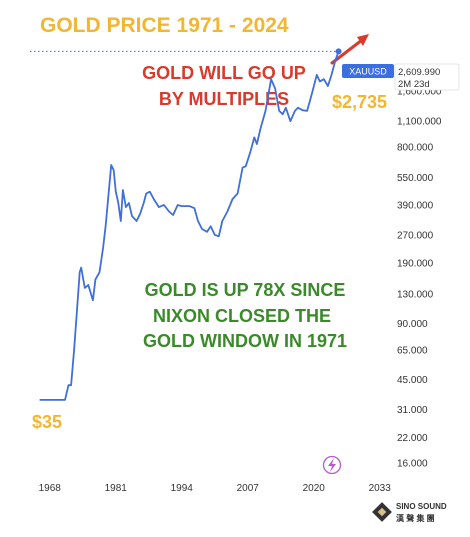 Image resolution: width=470 pixels, height=537 pixels. I want to click on ticker-period: 2M 23d, so click(414, 84).